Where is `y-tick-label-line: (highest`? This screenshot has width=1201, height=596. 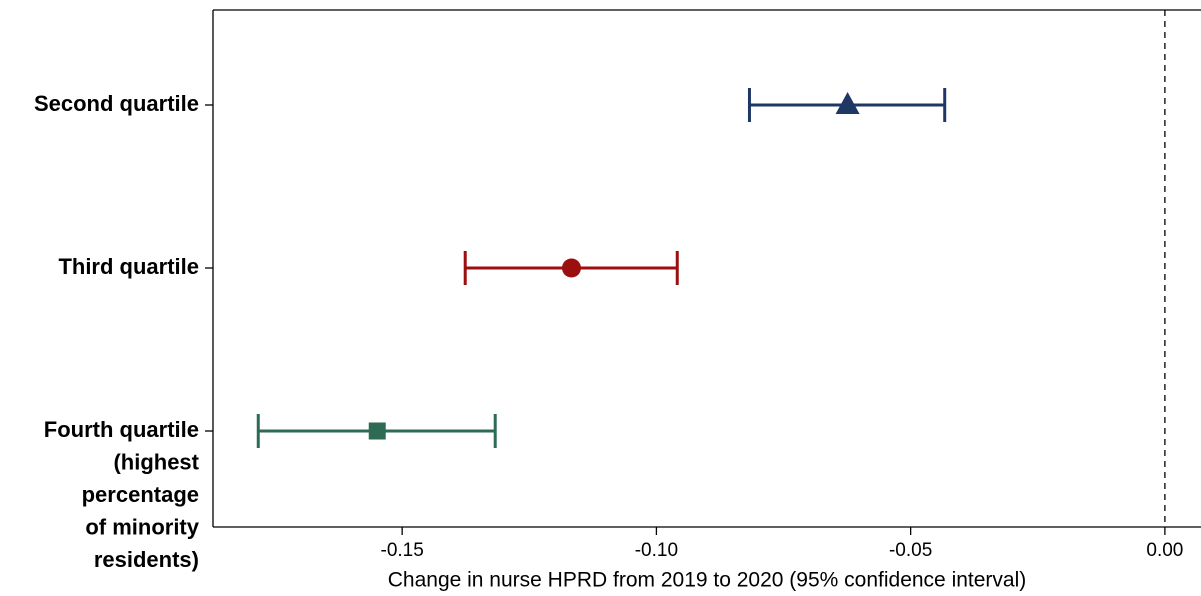
y-tick-label-line: (highest is located at coordinates (156, 461).